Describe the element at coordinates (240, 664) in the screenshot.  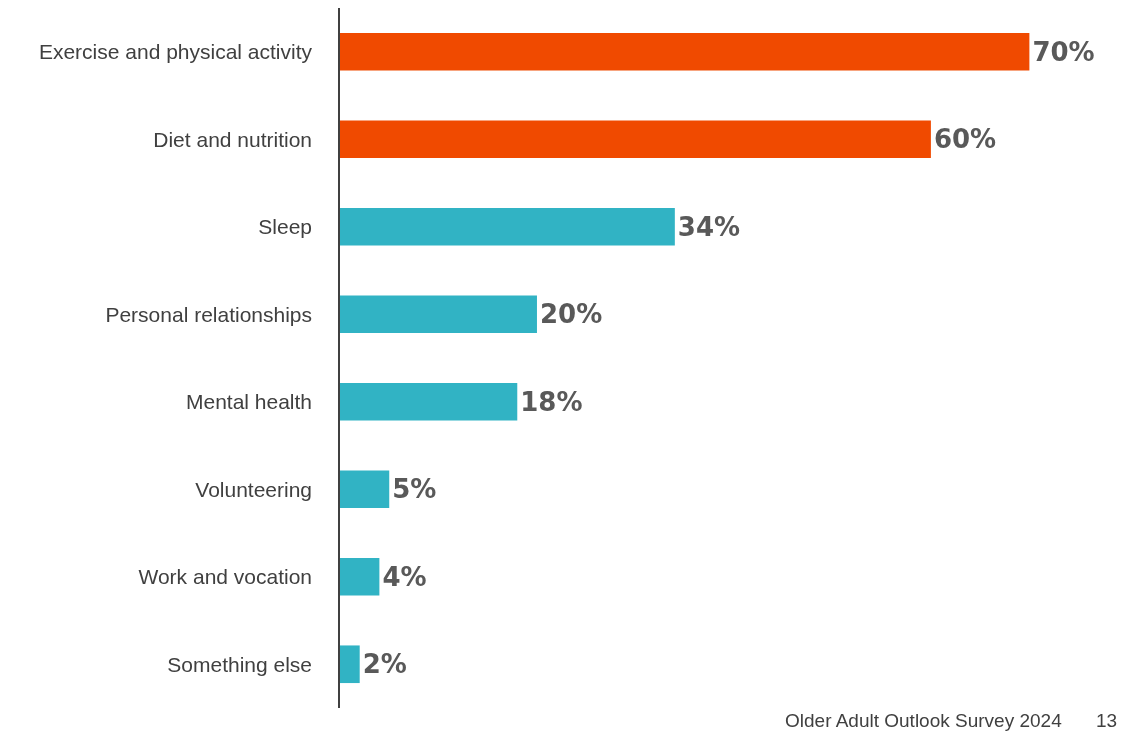
I see `y-tick-label: Something else` at that location.